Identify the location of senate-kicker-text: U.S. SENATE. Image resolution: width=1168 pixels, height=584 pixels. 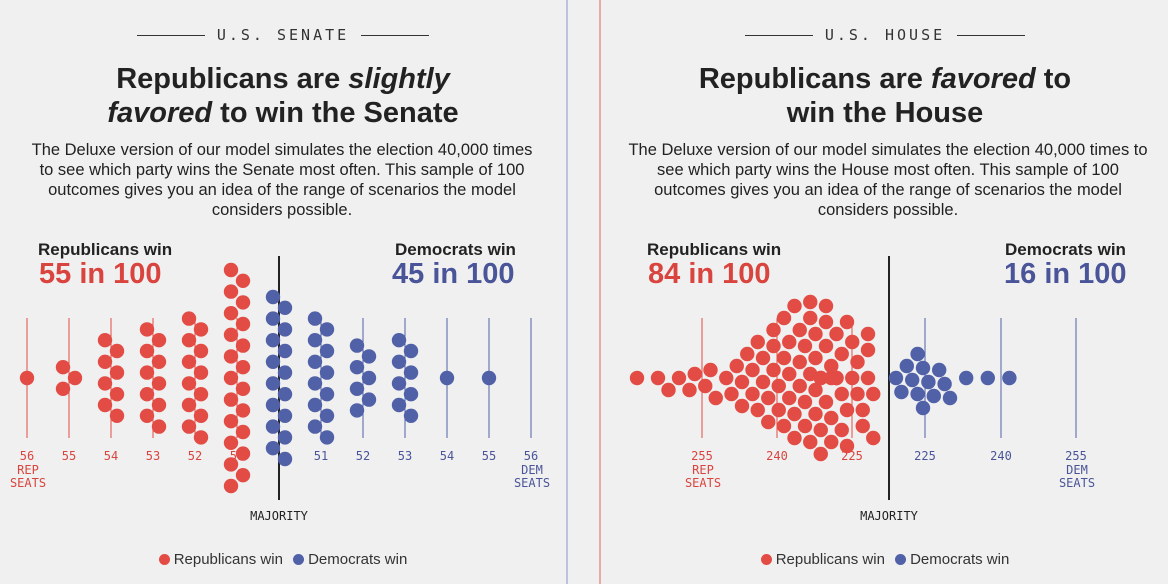
(283, 35).